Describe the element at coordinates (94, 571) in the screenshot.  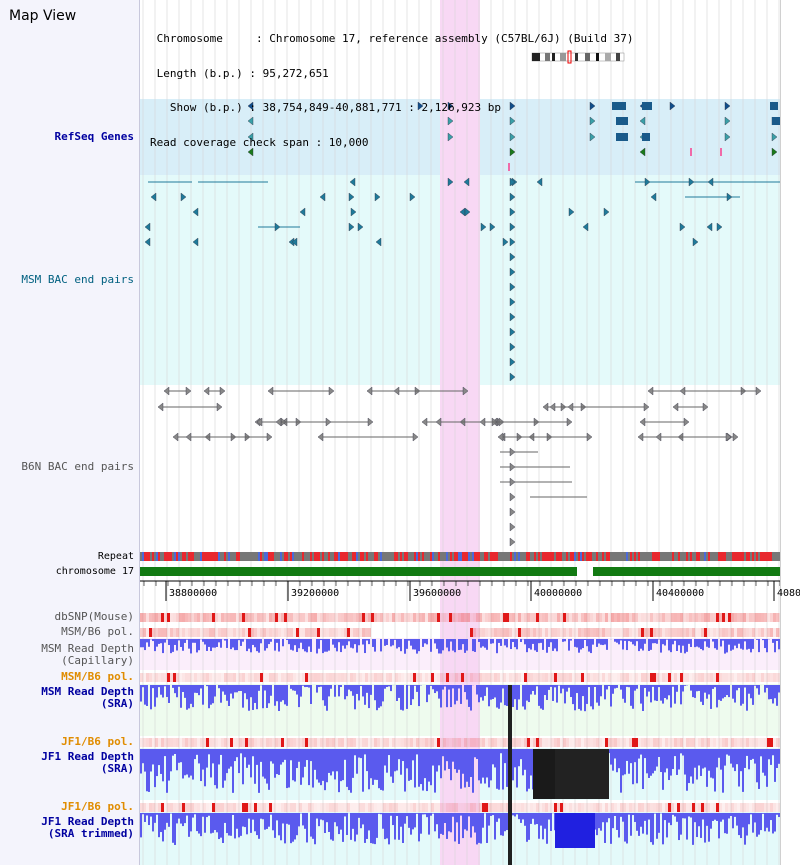
I see `track-label-chromosome: chromosome 17` at that location.